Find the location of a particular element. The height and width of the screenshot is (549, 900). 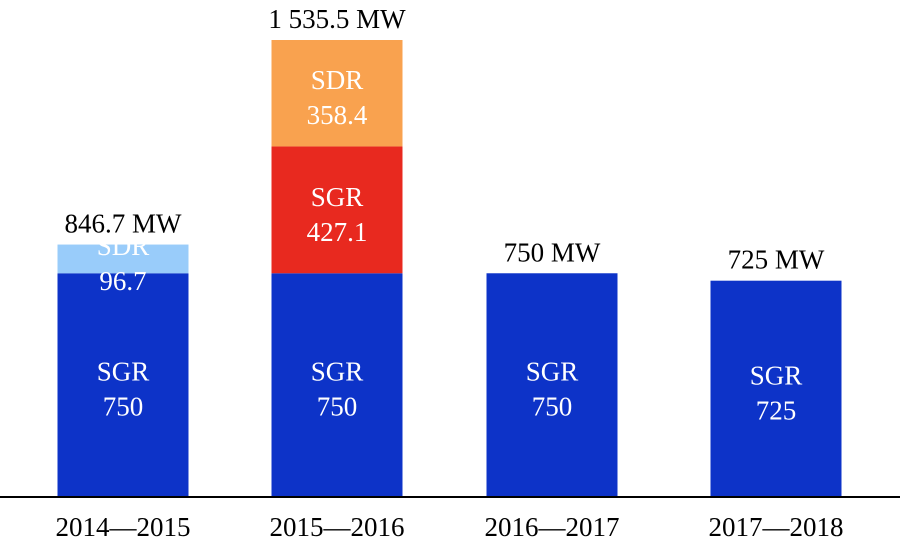

bar-total-label: 750 MW is located at coordinates (552, 252).